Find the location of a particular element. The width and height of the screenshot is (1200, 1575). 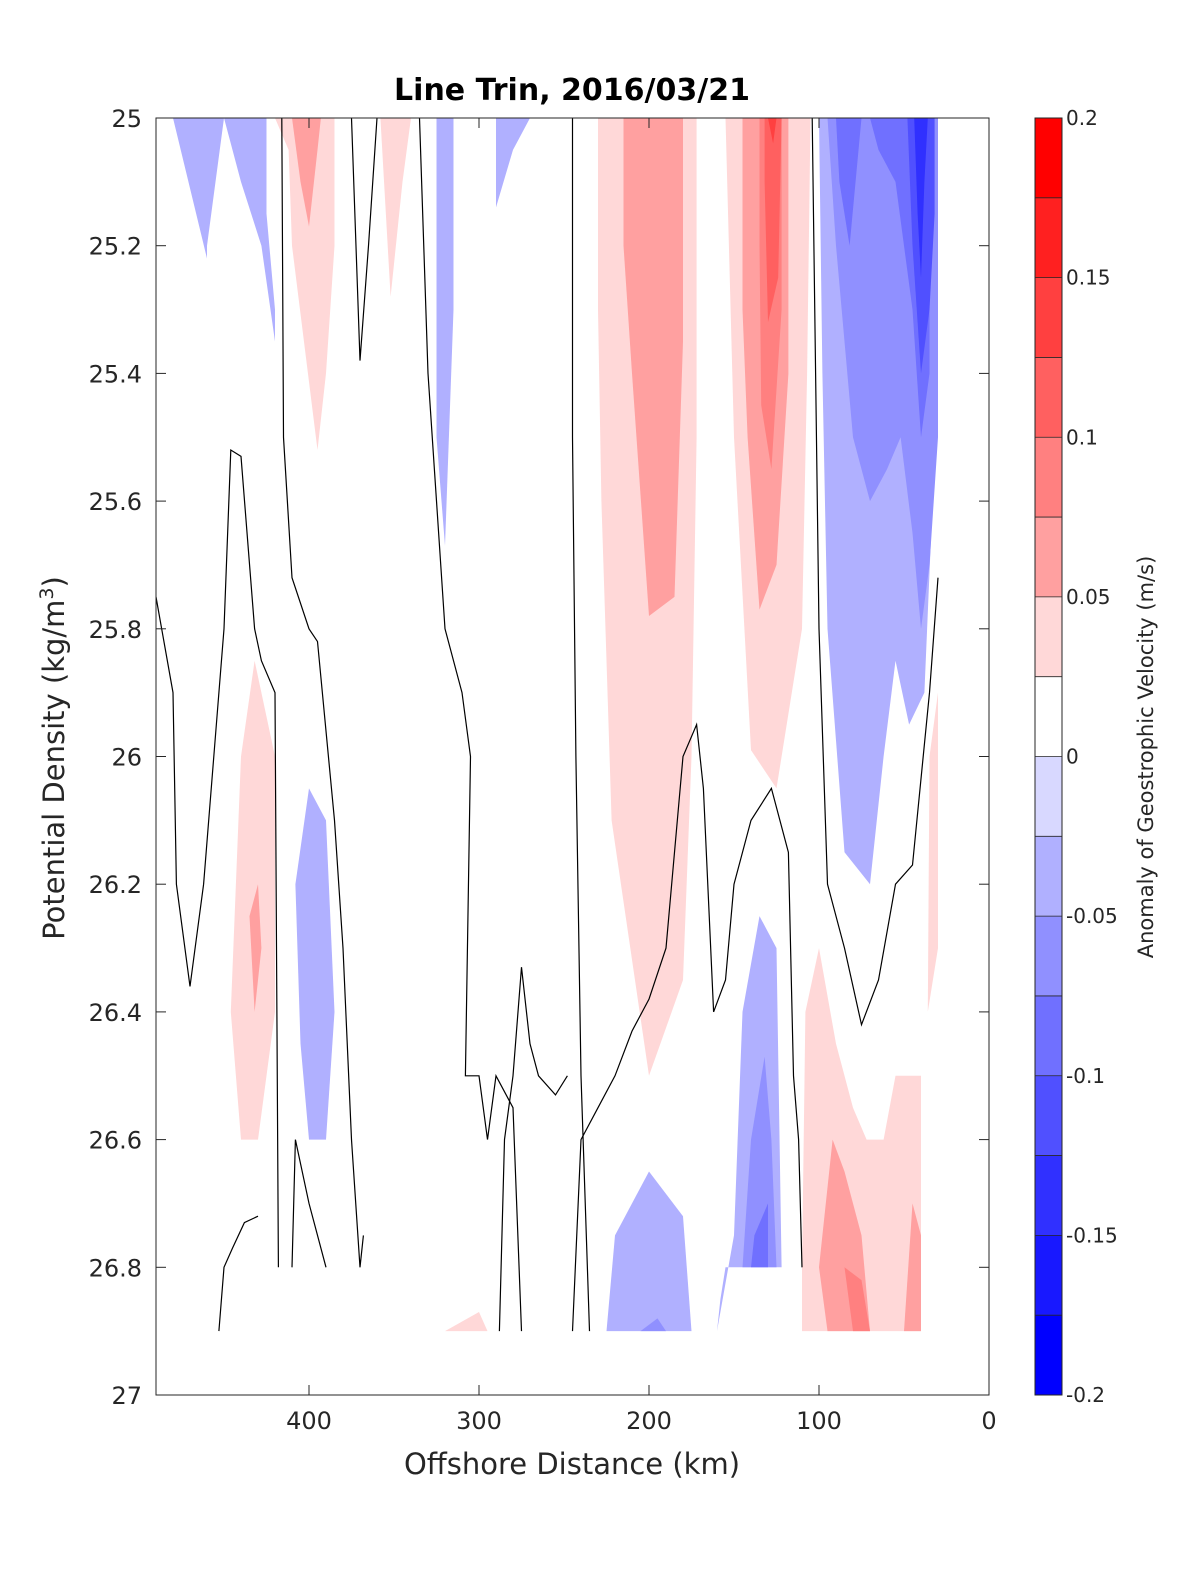

y-tick-label: 26 is located at coordinates (126, 758).